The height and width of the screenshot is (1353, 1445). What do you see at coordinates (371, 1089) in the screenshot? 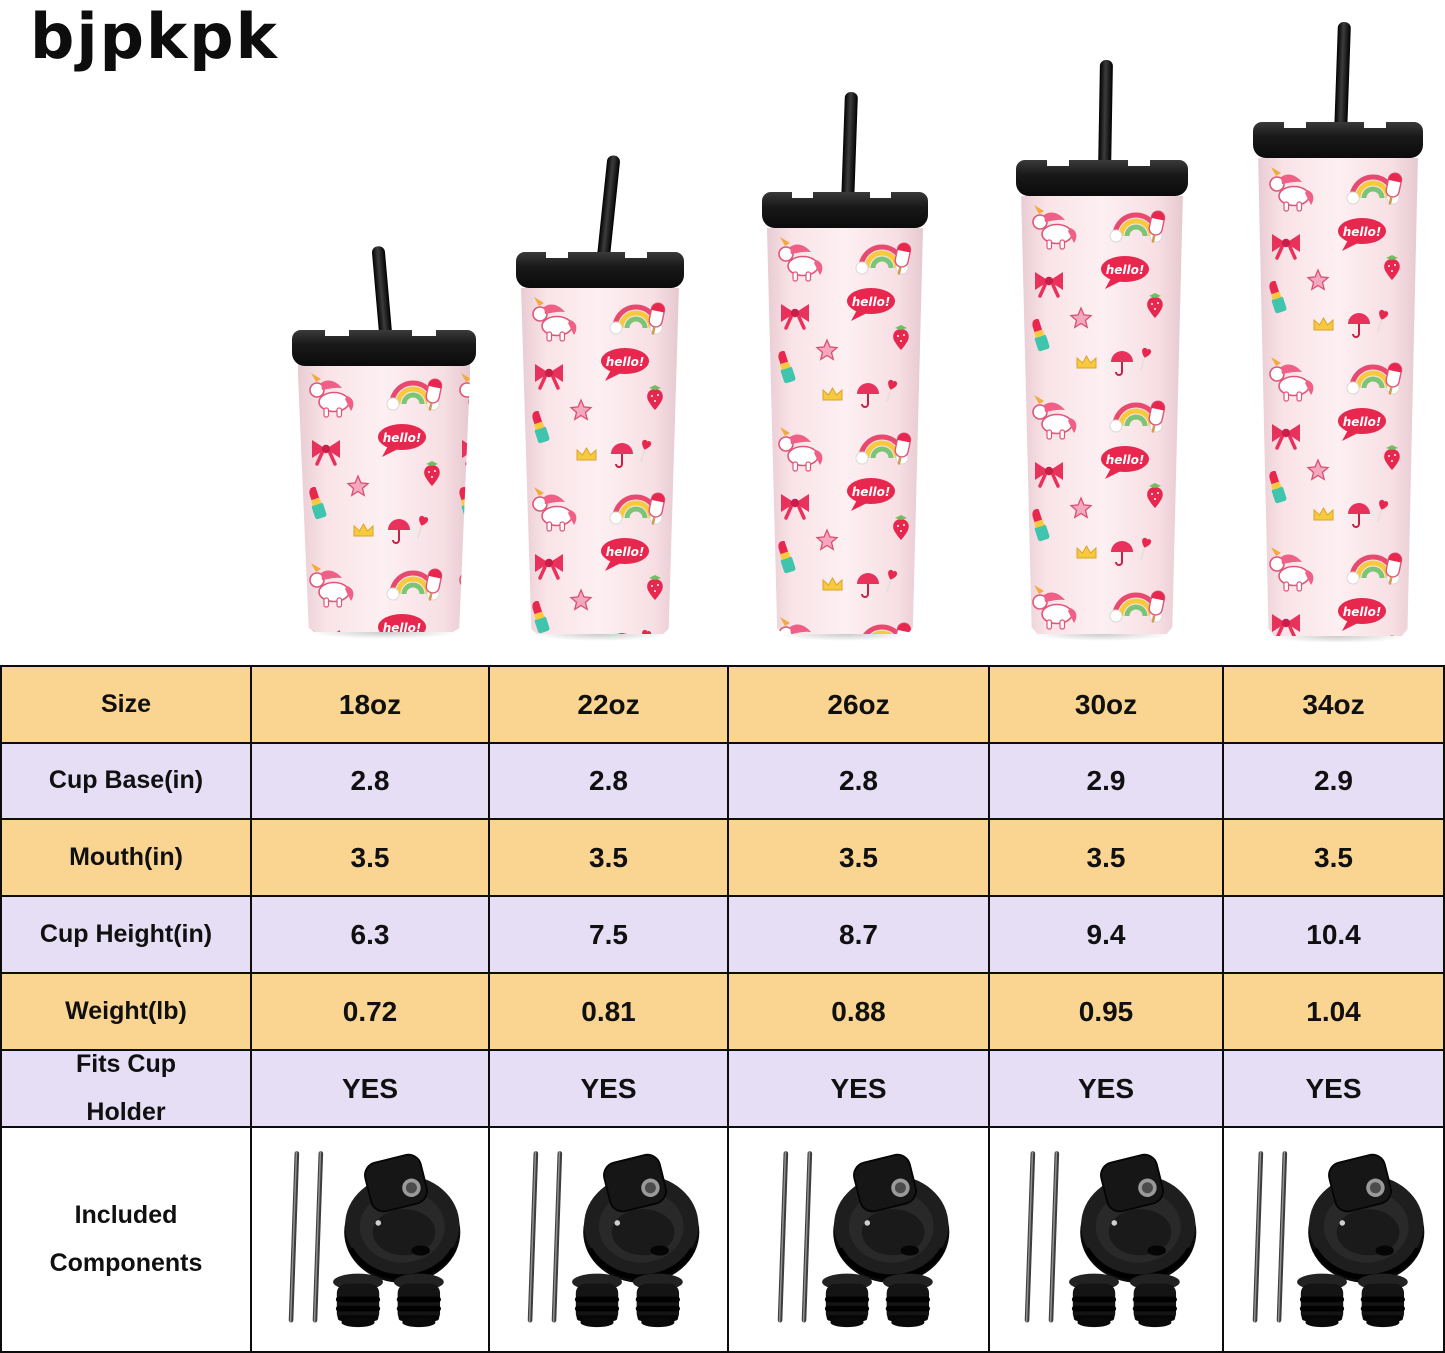
I see `cell-fits-cup-holder-18oz: YES` at bounding box center [371, 1089].